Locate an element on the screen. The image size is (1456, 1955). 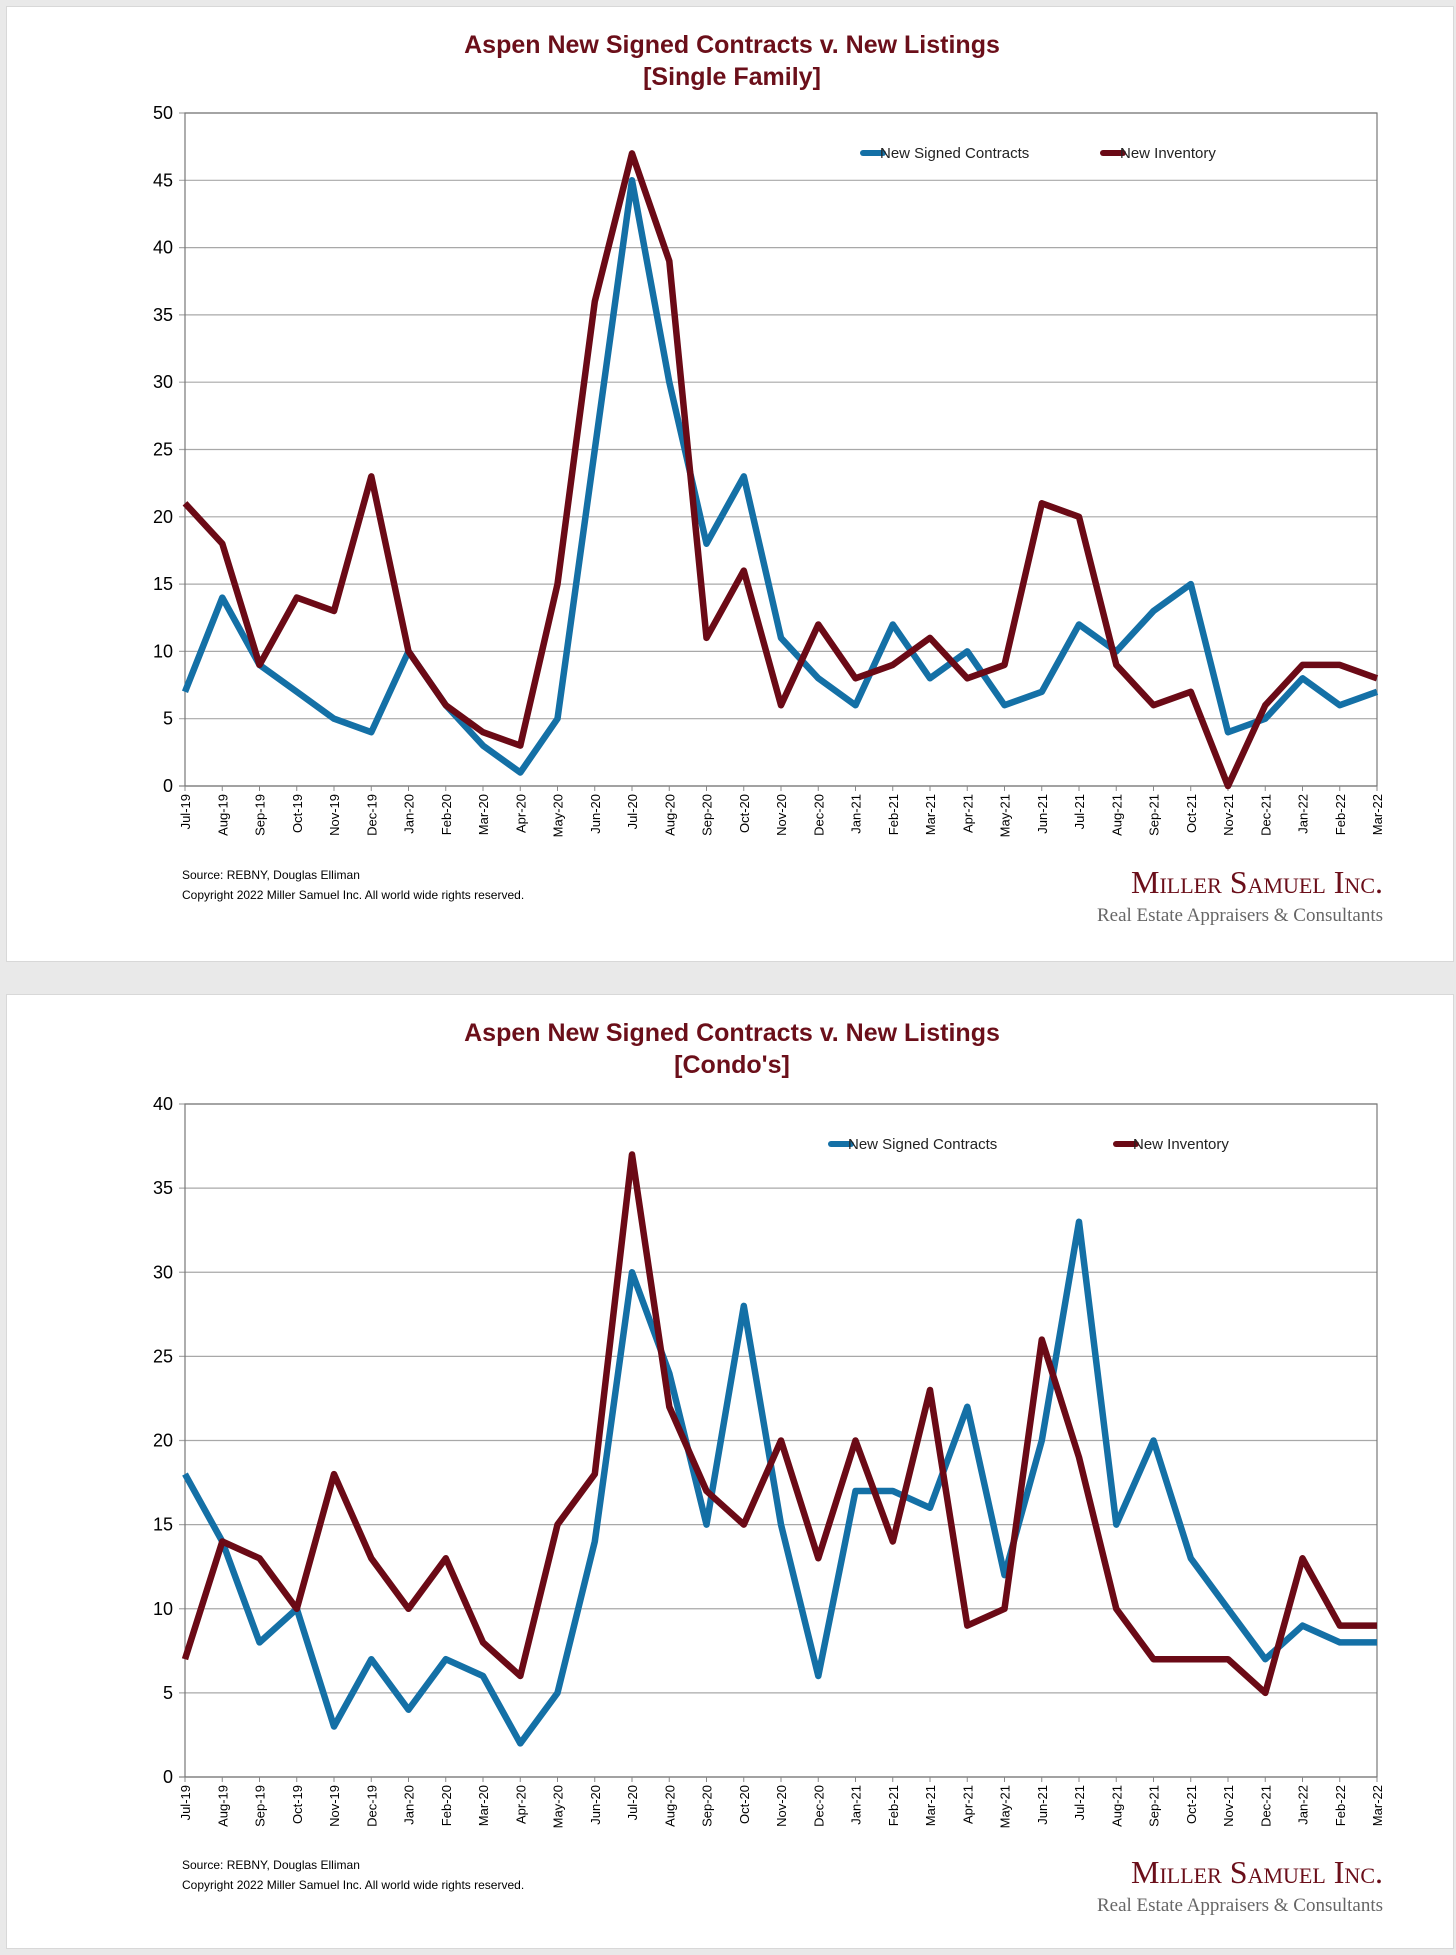
x-tick-label: Apr-21 is located at coordinates (967, 1804).